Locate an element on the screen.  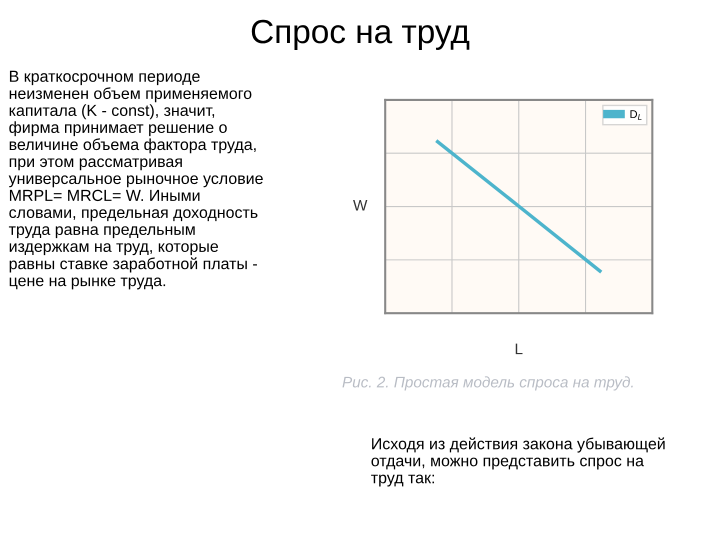
y-axis-title: W is located at coordinates (360, 205).